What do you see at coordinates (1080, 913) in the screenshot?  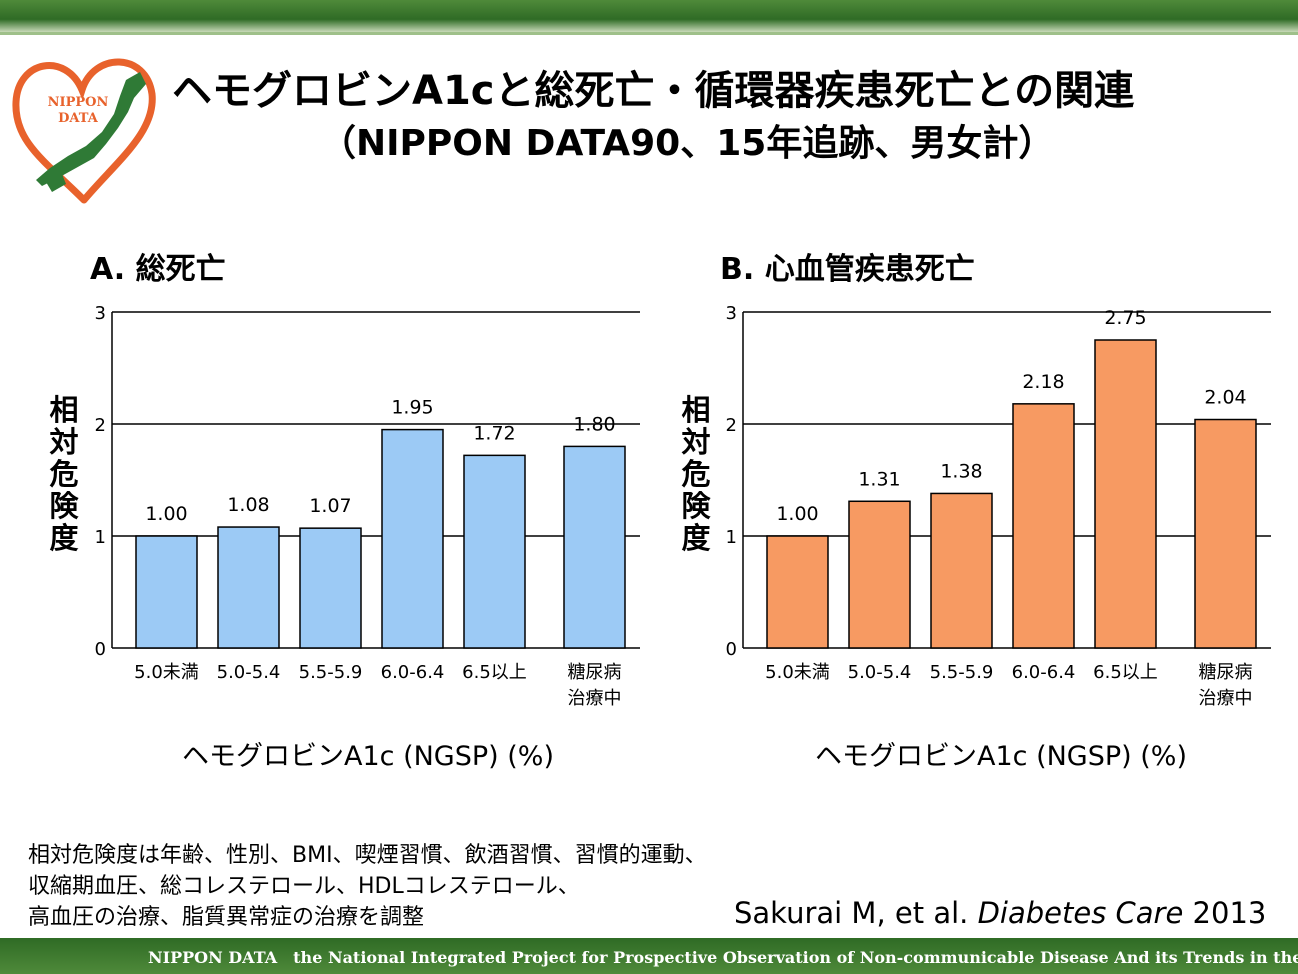 I see `citation-journal: Diabetes Care` at bounding box center [1080, 913].